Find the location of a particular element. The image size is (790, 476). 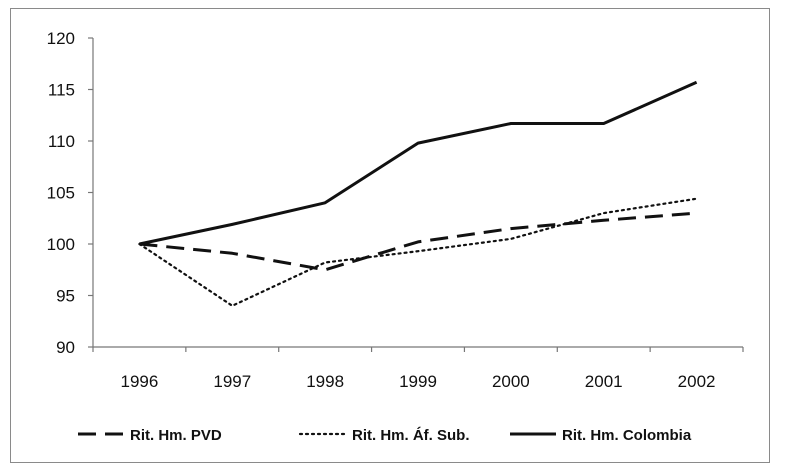

y-tick-label: 120 is located at coordinates (61, 38).